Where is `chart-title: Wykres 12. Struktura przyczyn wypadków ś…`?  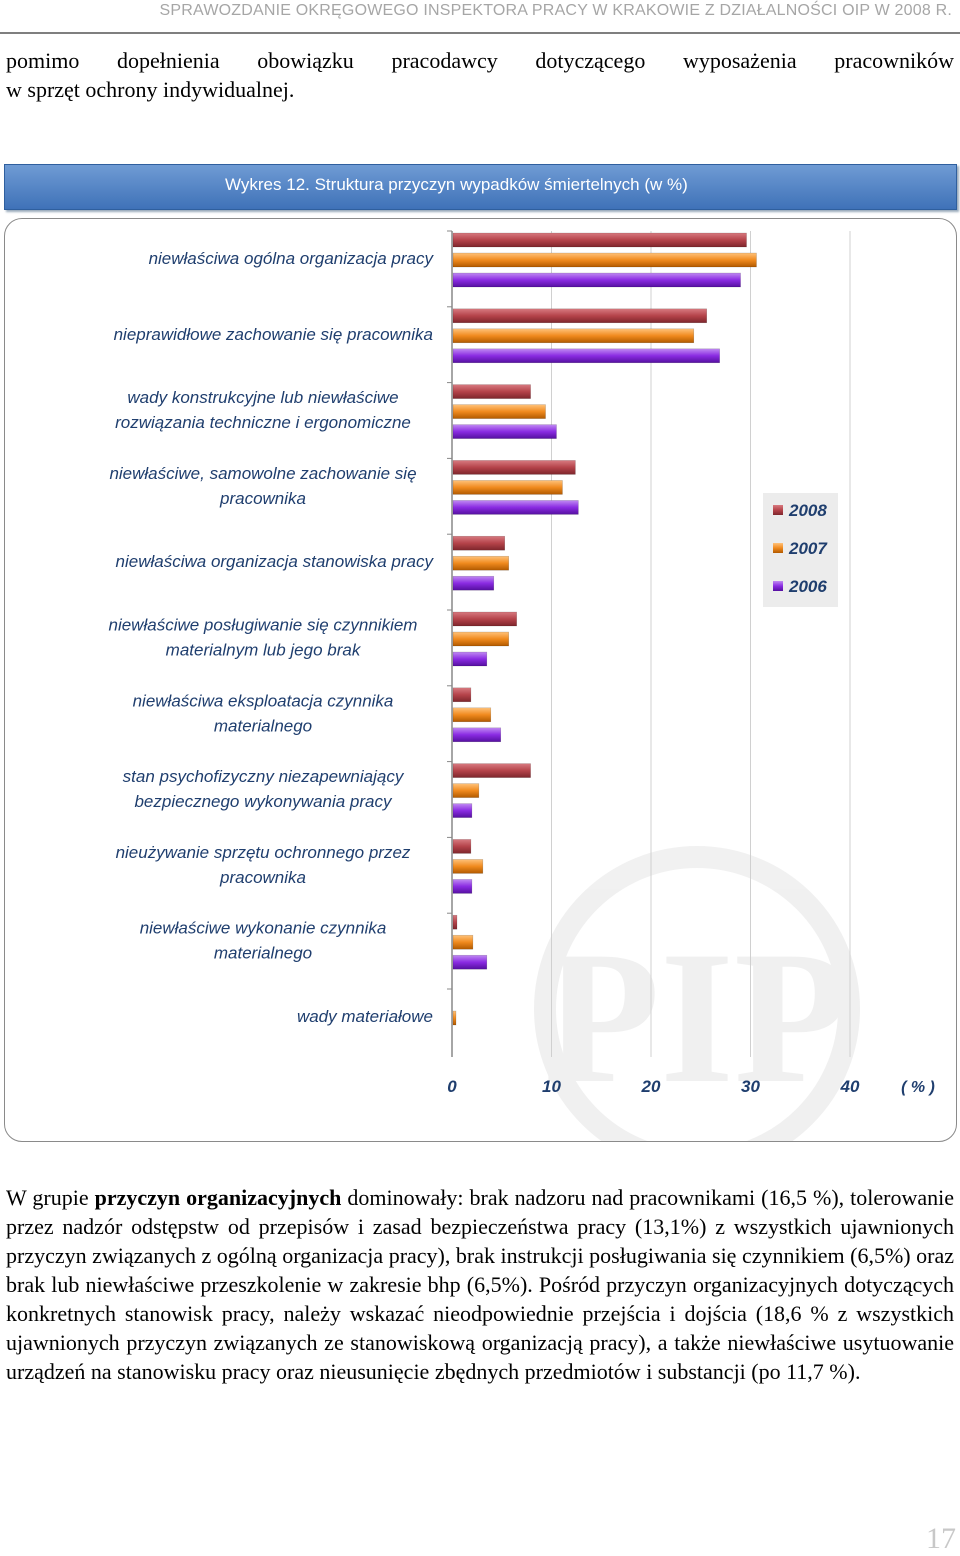
chart-title: Wykres 12. Struktura przyczyn wypadków ś… is located at coordinates (456, 184).